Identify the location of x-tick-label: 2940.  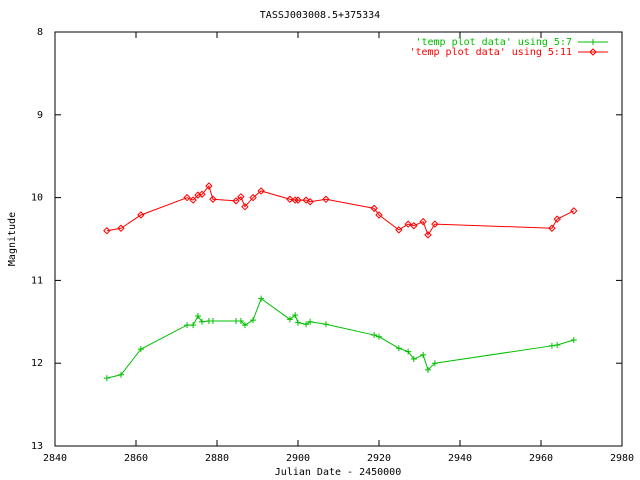
(460, 458).